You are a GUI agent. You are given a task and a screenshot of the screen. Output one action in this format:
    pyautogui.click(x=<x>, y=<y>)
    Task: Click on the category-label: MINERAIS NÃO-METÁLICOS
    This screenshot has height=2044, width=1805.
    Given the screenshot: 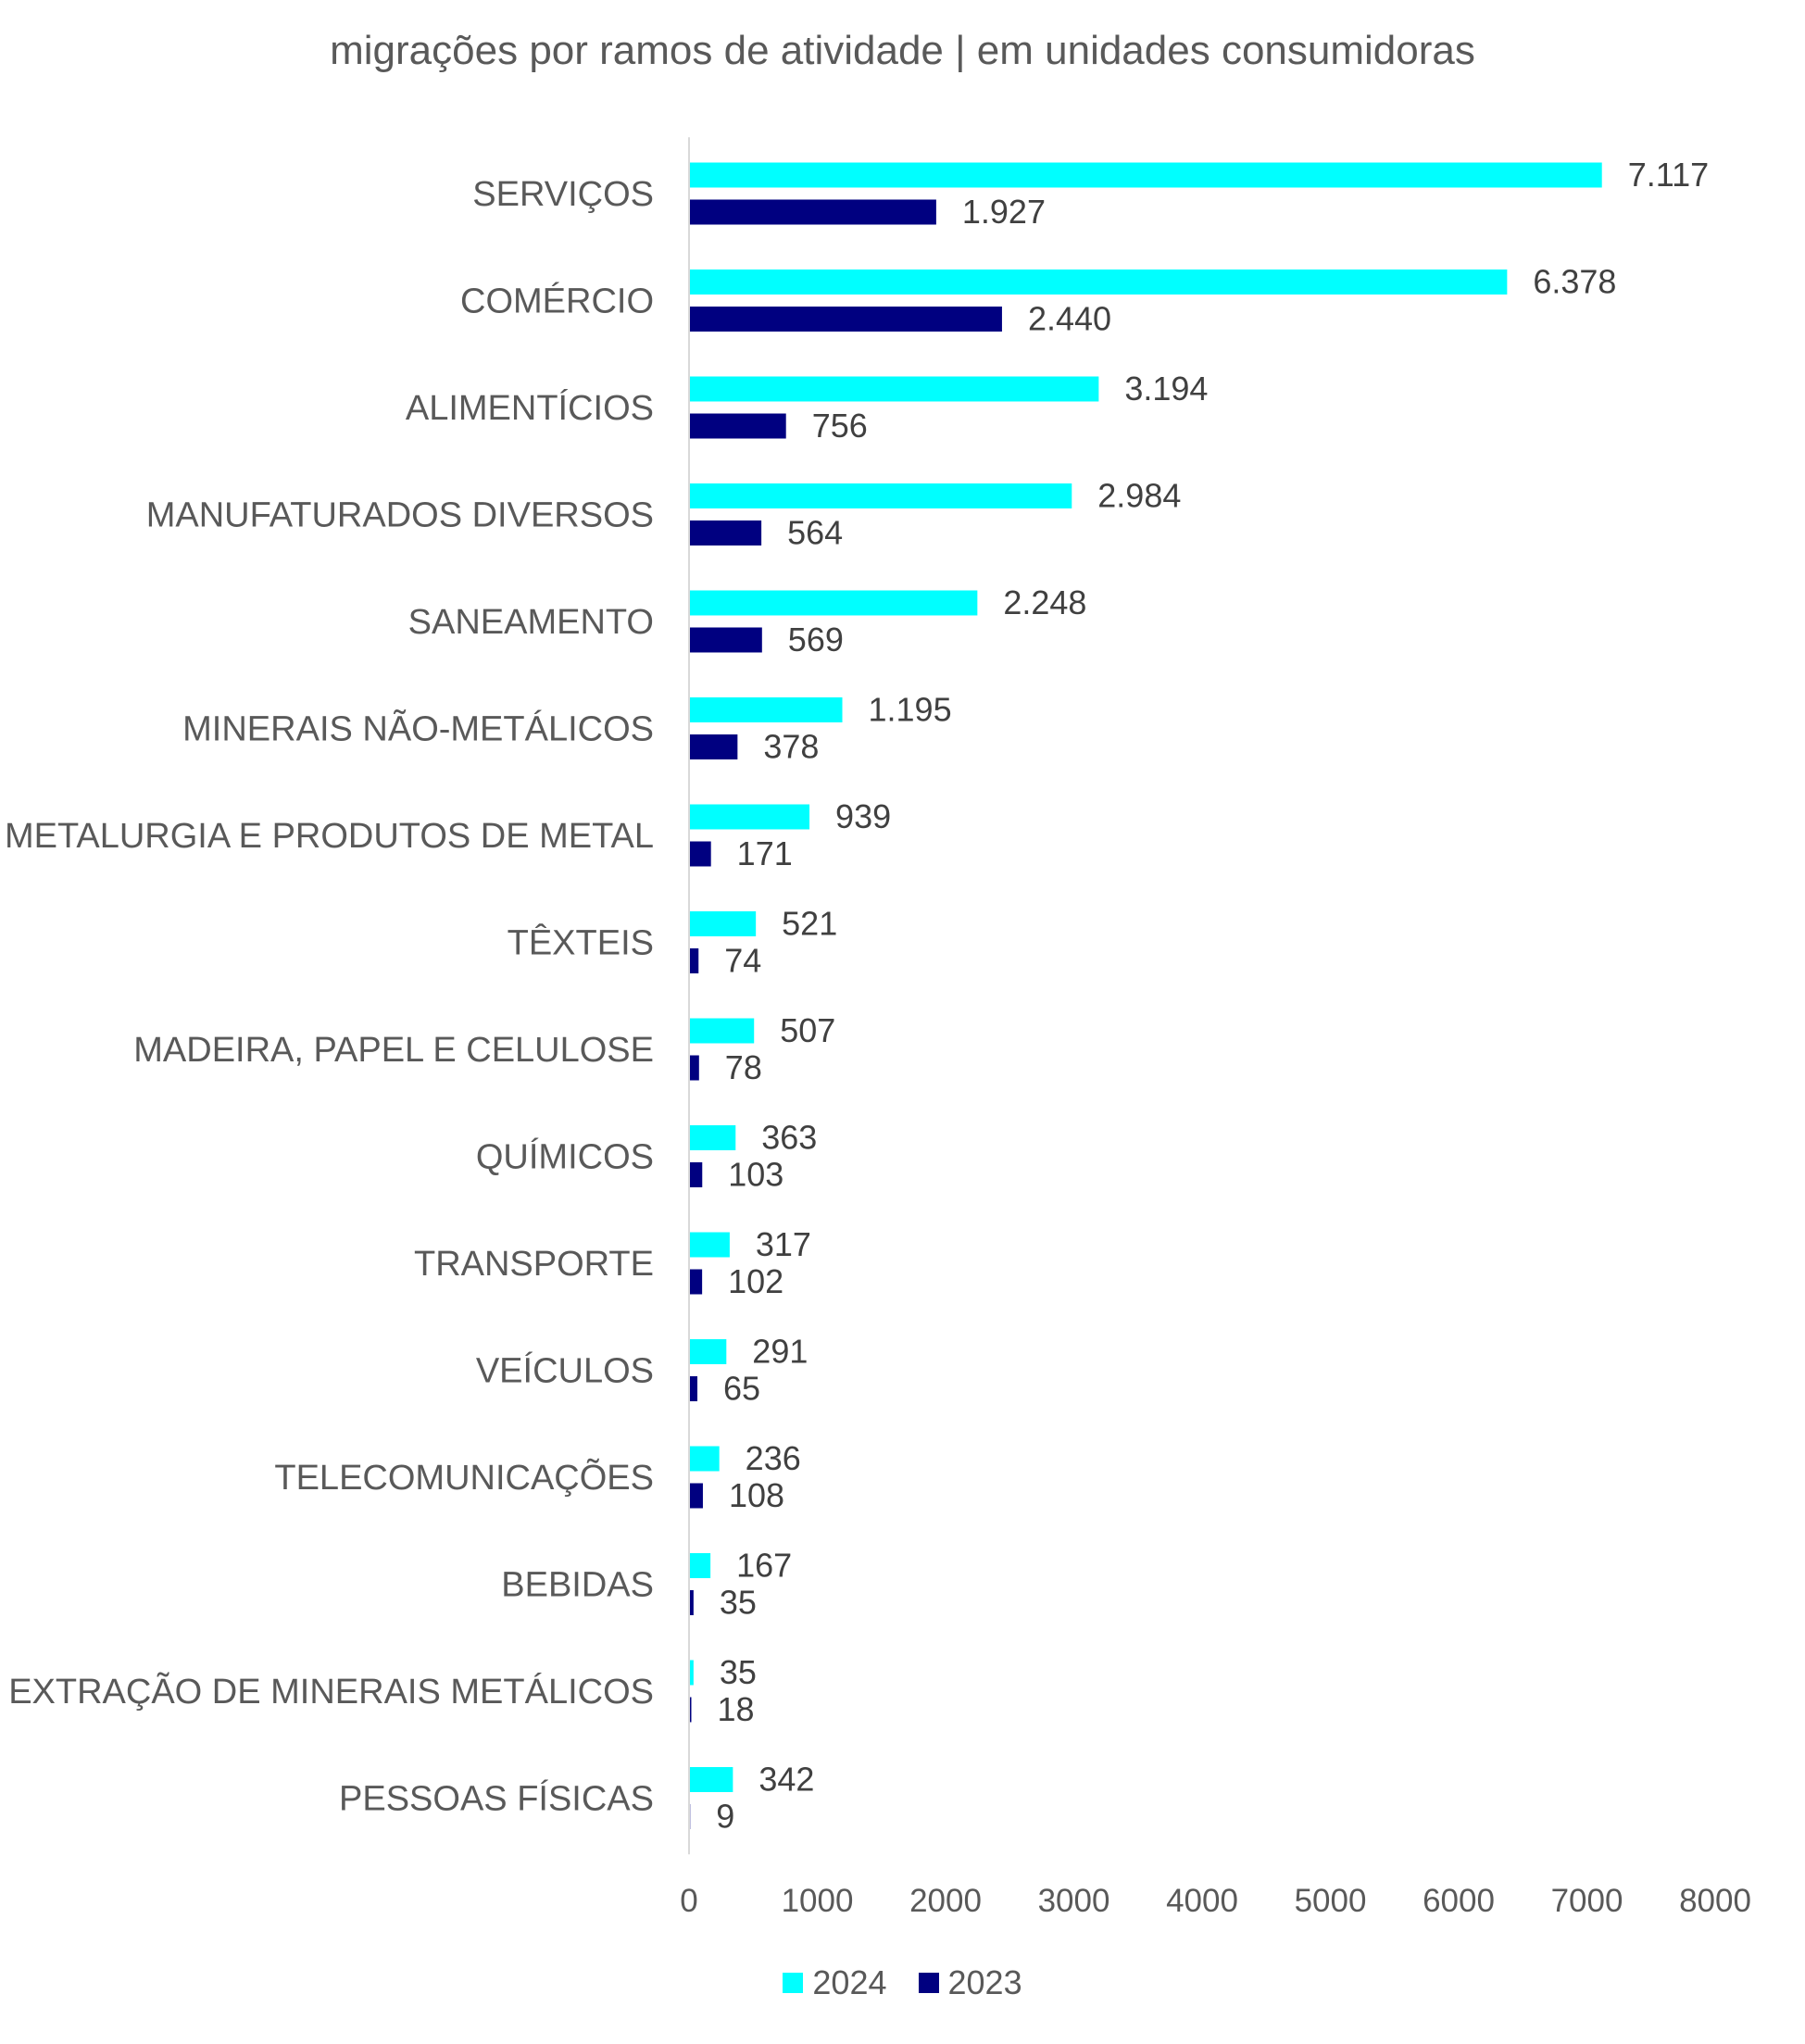 What is the action you would take?
    pyautogui.click(x=418, y=729)
    